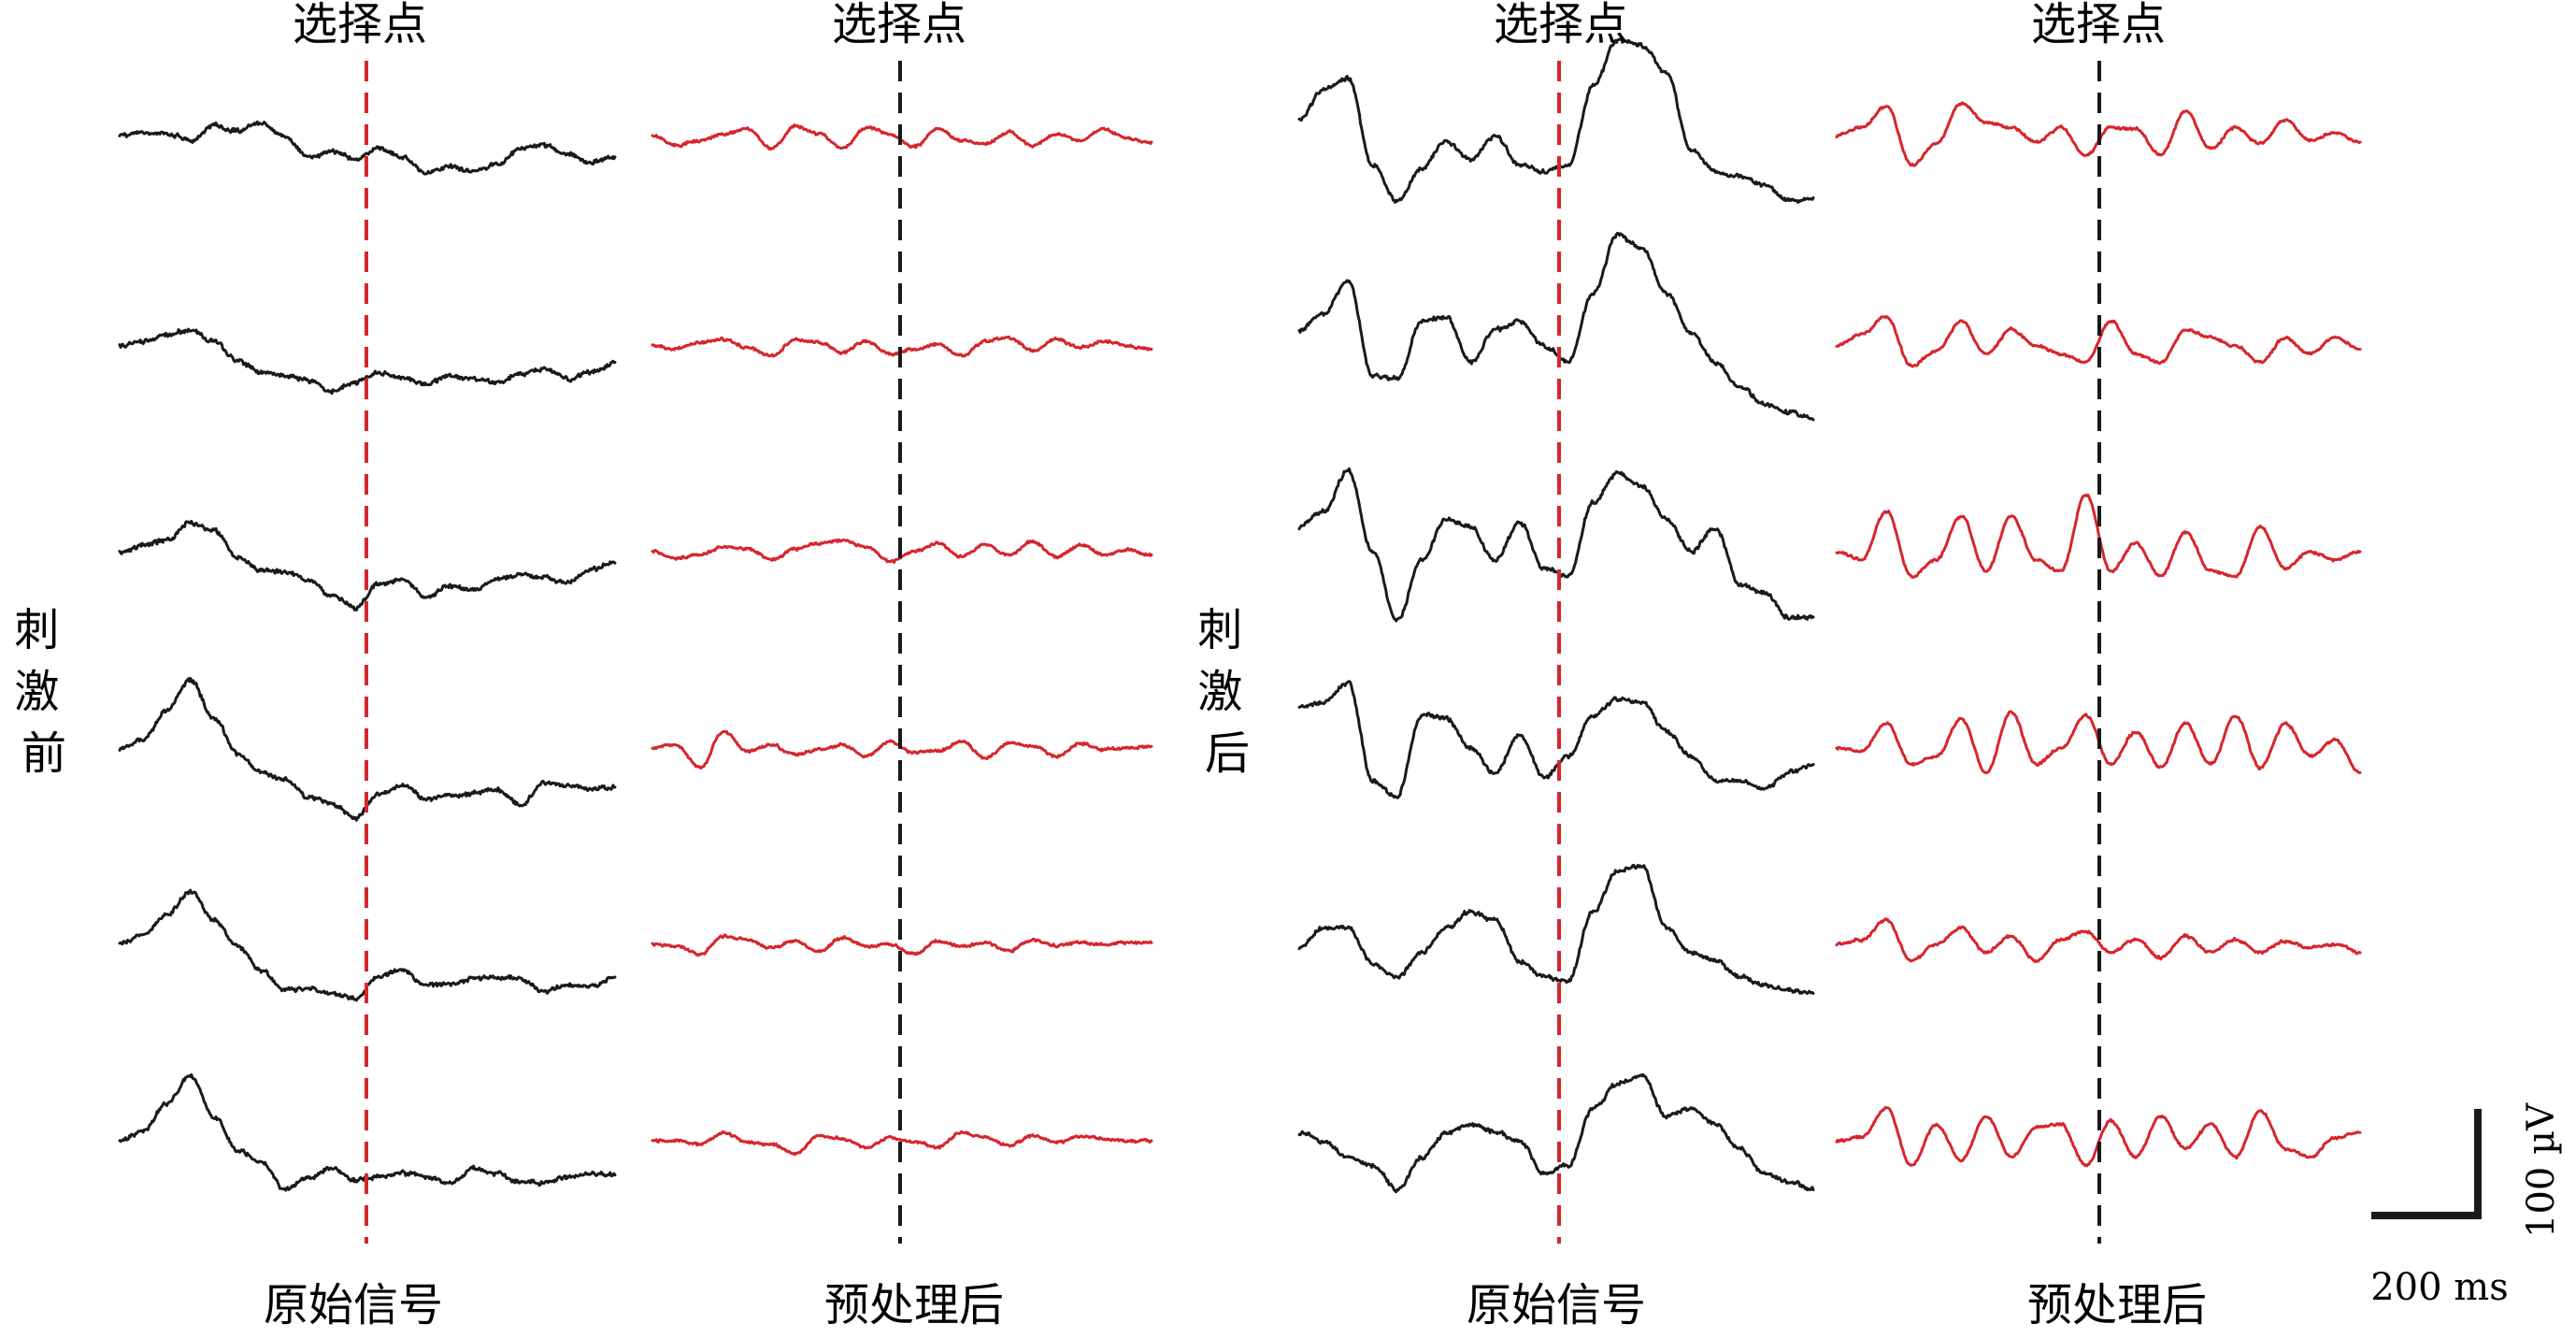 This screenshot has width=2576, height=1338. What do you see at coordinates (367, 148) in the screenshot?
I see `trace-raw-panel1-row1` at bounding box center [367, 148].